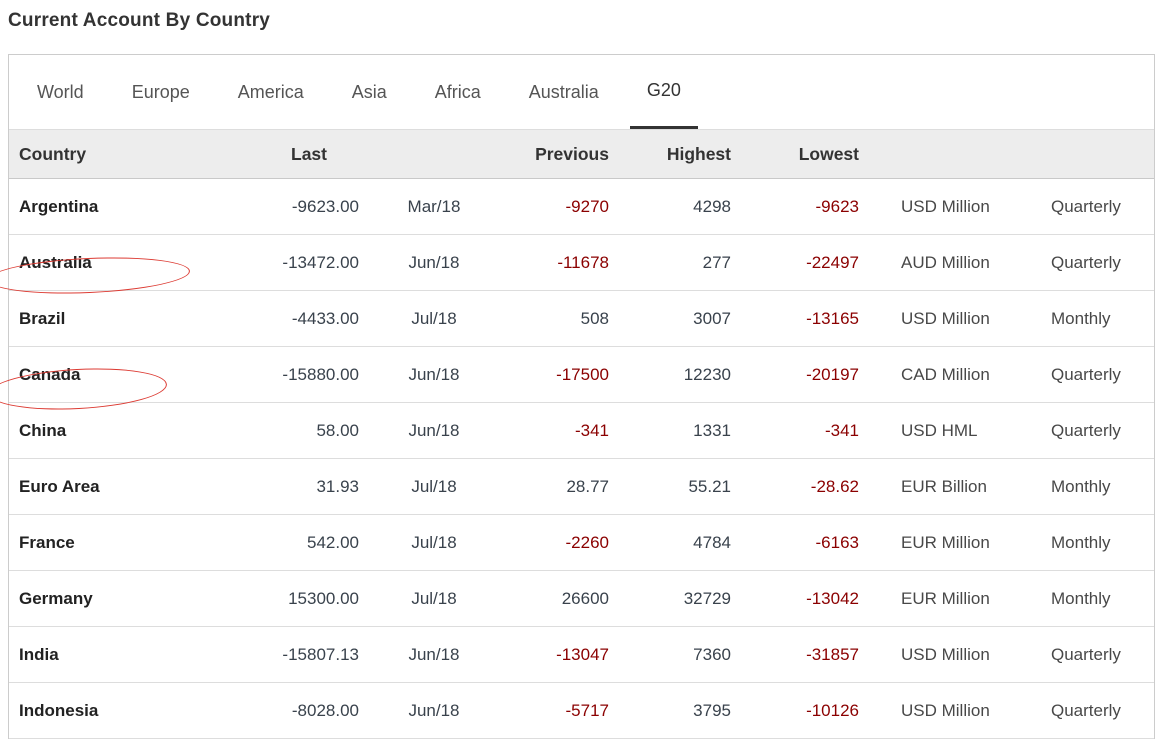 This screenshot has height=742, width=1155. I want to click on last-value: -9623.00, so click(325, 206).